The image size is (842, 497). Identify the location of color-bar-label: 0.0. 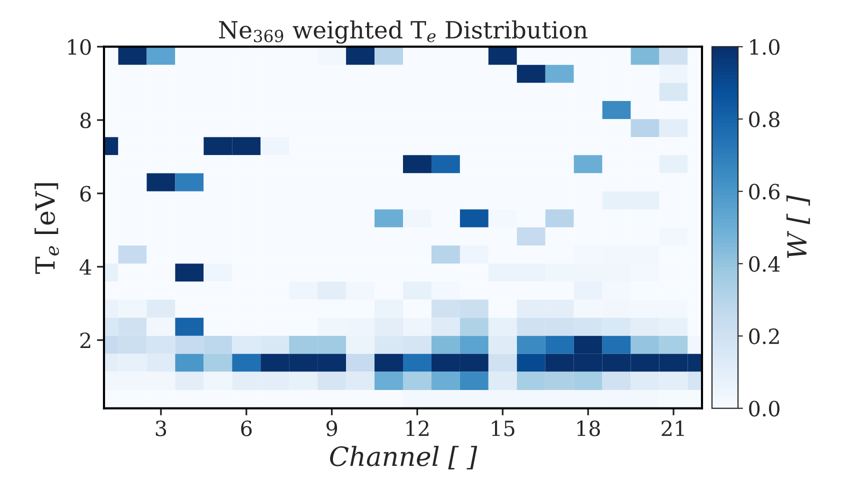
(764, 408).